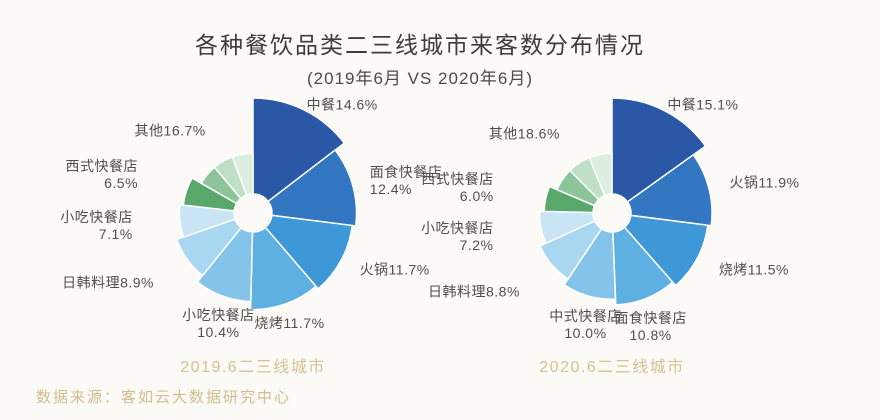  Describe the element at coordinates (764, 182) in the screenshot. I see `segment-label-火锅: 火锅11.9%` at that location.